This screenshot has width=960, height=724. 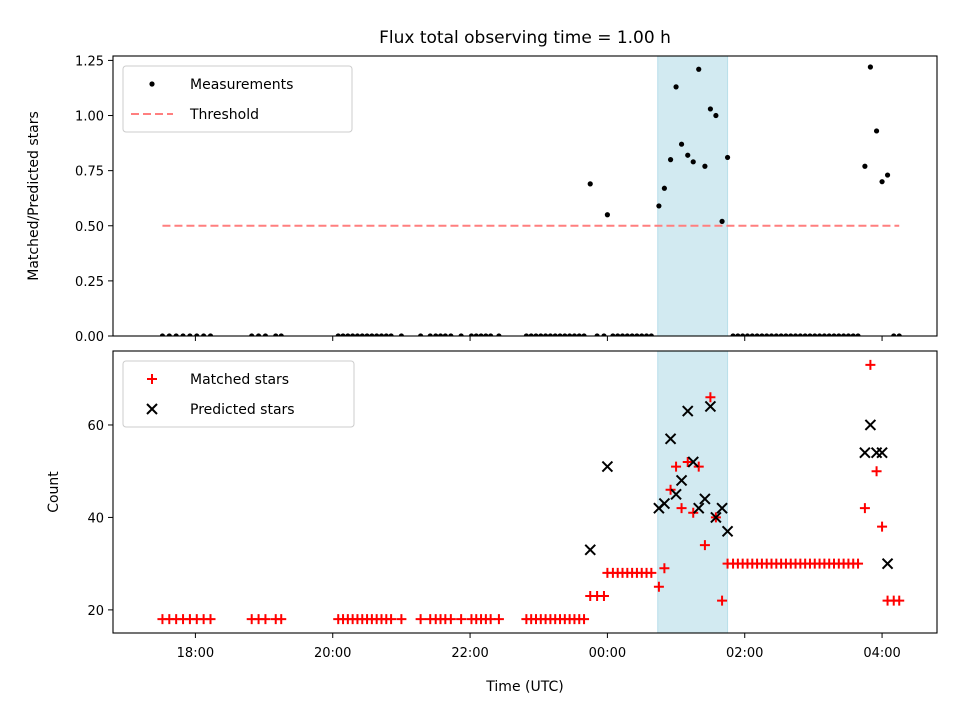 What do you see at coordinates (239, 380) in the screenshot?
I see `legend-label-matched-stars: Matched stars` at bounding box center [239, 380].